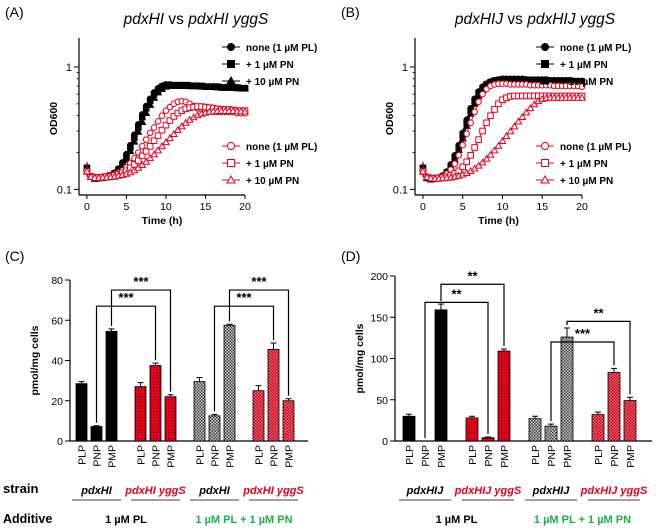  Describe the element at coordinates (488, 491) in the screenshot. I see `strain-label: pdxHIJ yggS` at that location.